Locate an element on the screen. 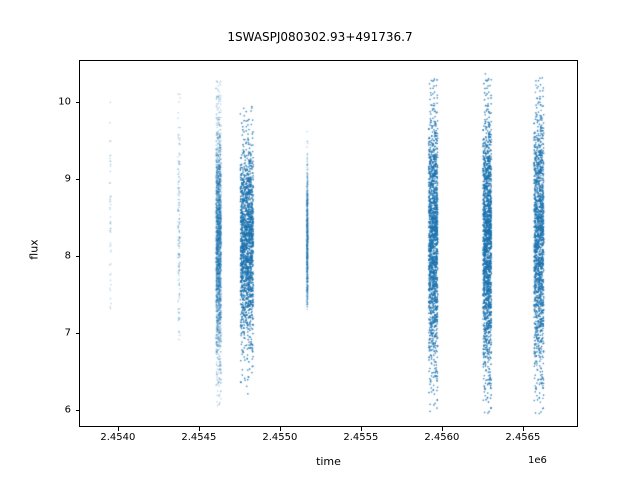 This screenshot has width=640, height=480. y-tick-label-9: 9 is located at coordinates (67, 179).